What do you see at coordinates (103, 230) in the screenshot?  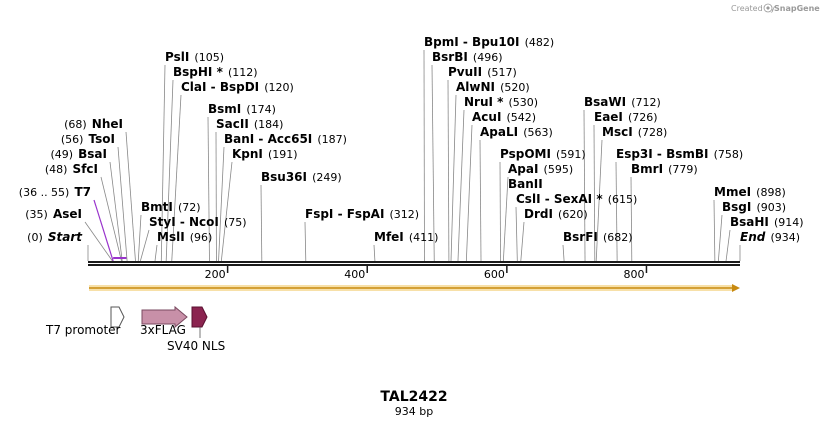 I see `leader-t7` at bounding box center [103, 230].